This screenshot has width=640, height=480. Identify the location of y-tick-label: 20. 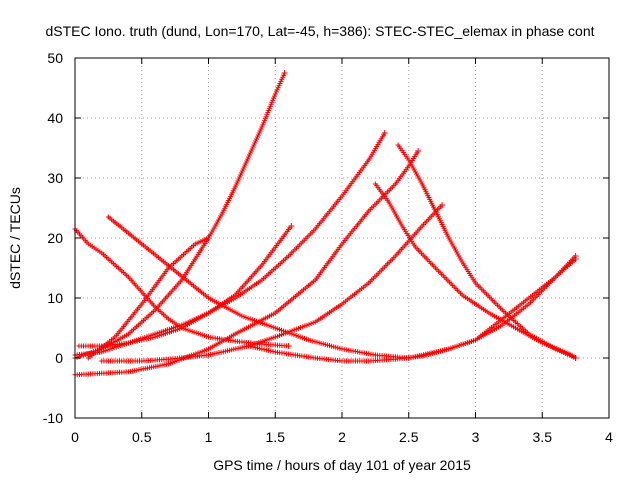
(55, 238).